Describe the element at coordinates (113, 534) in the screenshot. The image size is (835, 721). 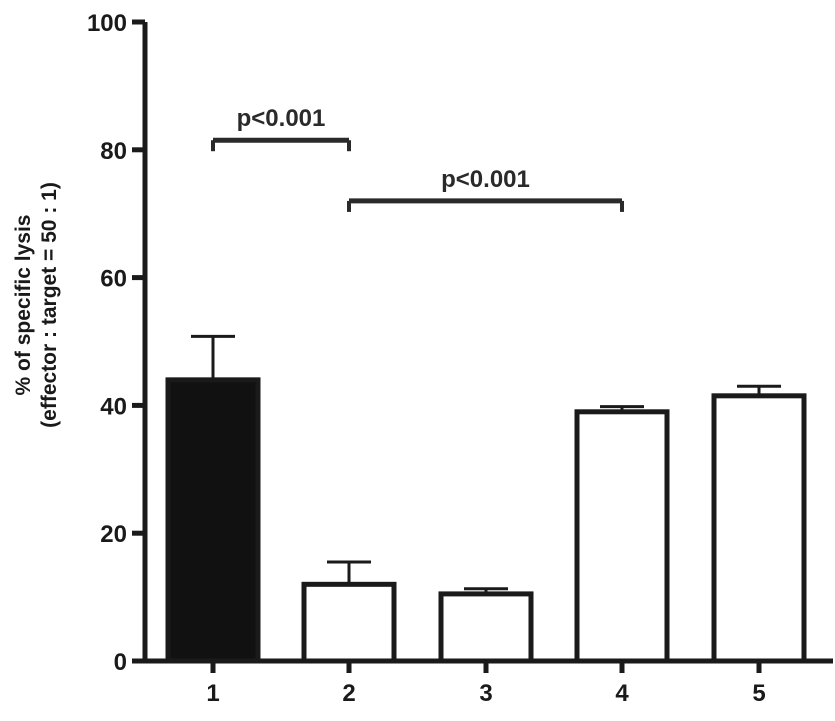
I see `y-tick-label: 20` at that location.